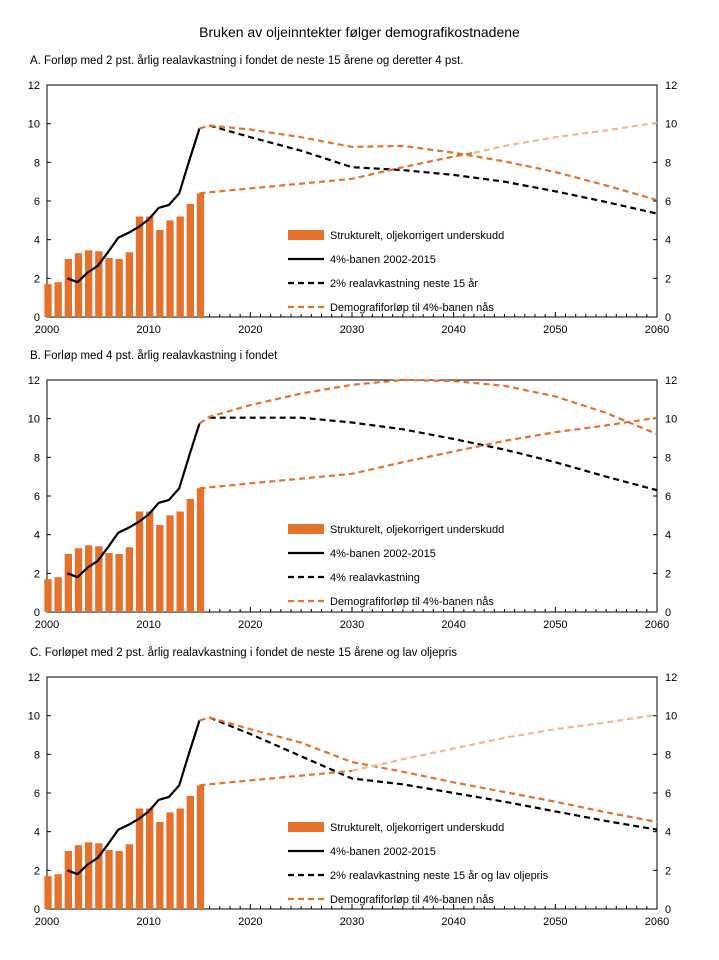  What do you see at coordinates (48, 892) in the screenshot?
I see `bar-2000` at bounding box center [48, 892].